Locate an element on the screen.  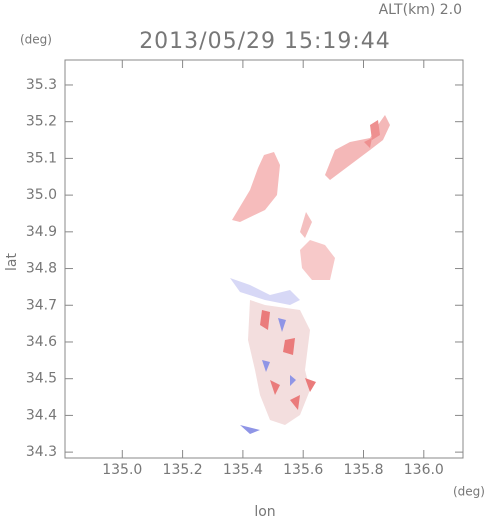
y-tick-label: 34.7 is located at coordinates (41, 305).